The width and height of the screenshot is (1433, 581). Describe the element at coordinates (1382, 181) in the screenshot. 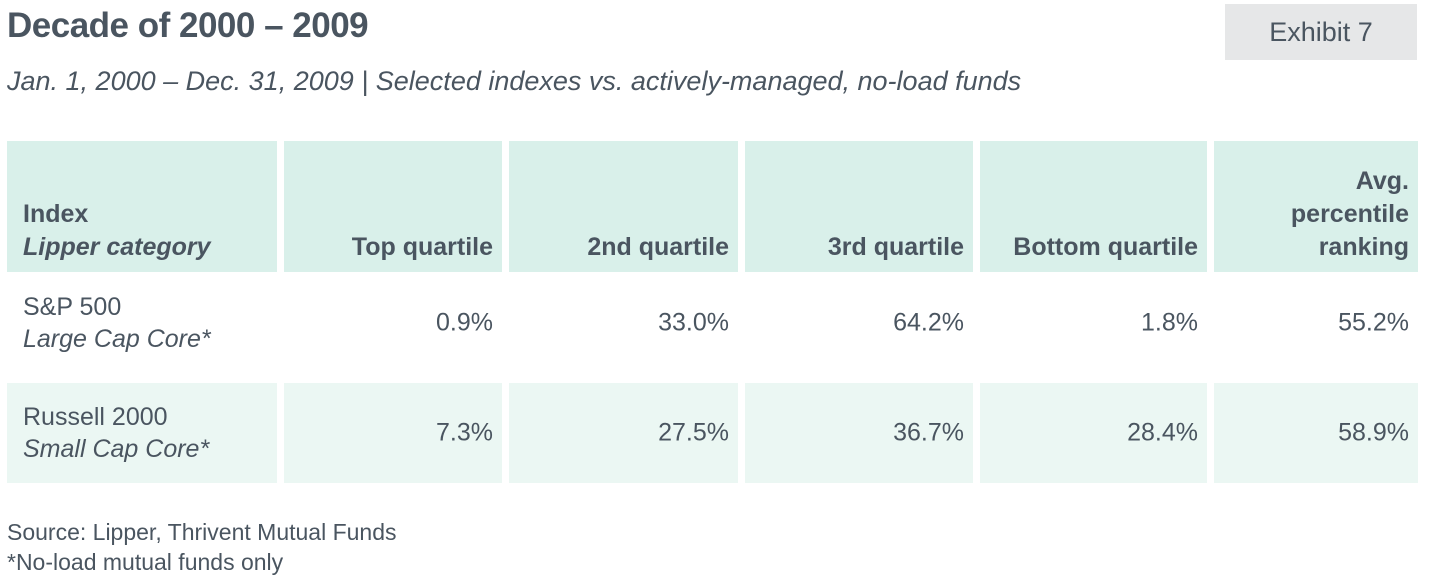

I see `header-avg-line1: Avg.` at that location.